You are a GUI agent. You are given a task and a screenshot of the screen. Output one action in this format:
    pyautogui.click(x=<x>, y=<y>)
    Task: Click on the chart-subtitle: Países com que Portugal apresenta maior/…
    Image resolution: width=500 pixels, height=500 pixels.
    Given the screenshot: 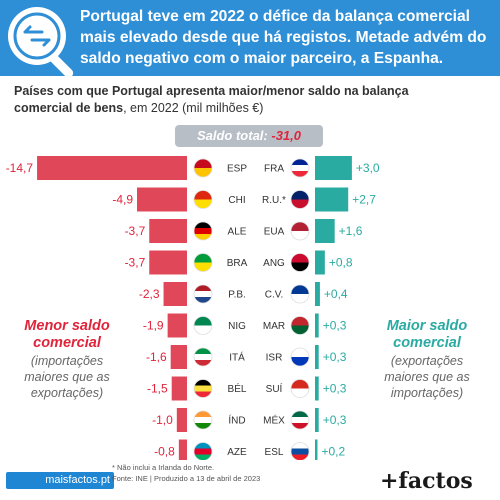 What is the action you would take?
    pyautogui.click(x=224, y=100)
    